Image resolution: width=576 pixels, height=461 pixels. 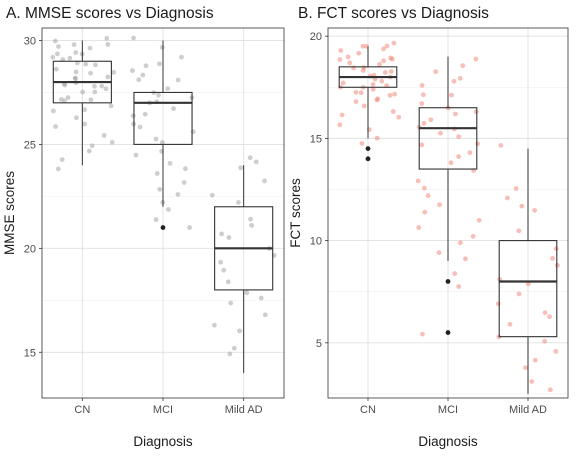 I want to click on y-tick-label: 15, so click(x=30, y=353).